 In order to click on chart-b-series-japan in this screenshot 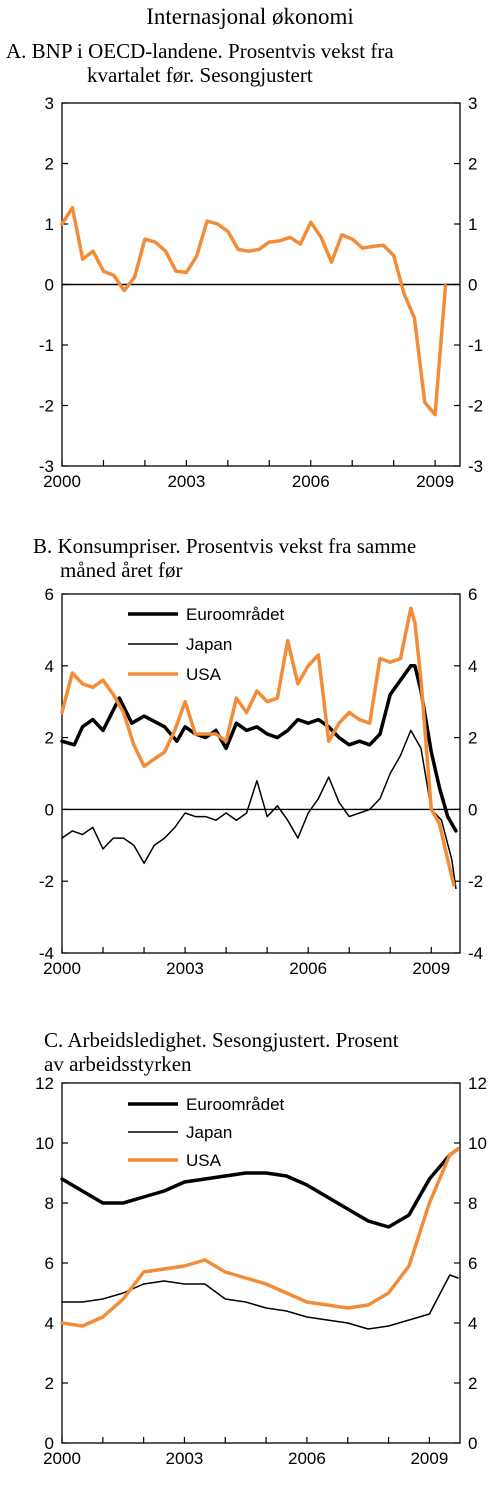, I will do `click(259, 809)`.